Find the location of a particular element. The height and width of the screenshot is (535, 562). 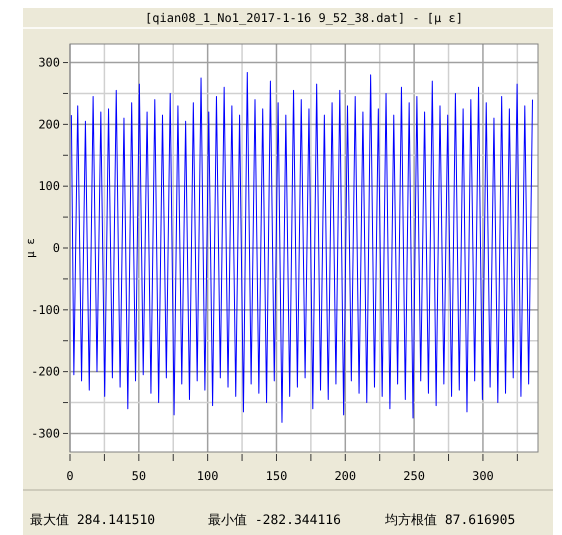

x-tick-label: 300 is located at coordinates (483, 476).